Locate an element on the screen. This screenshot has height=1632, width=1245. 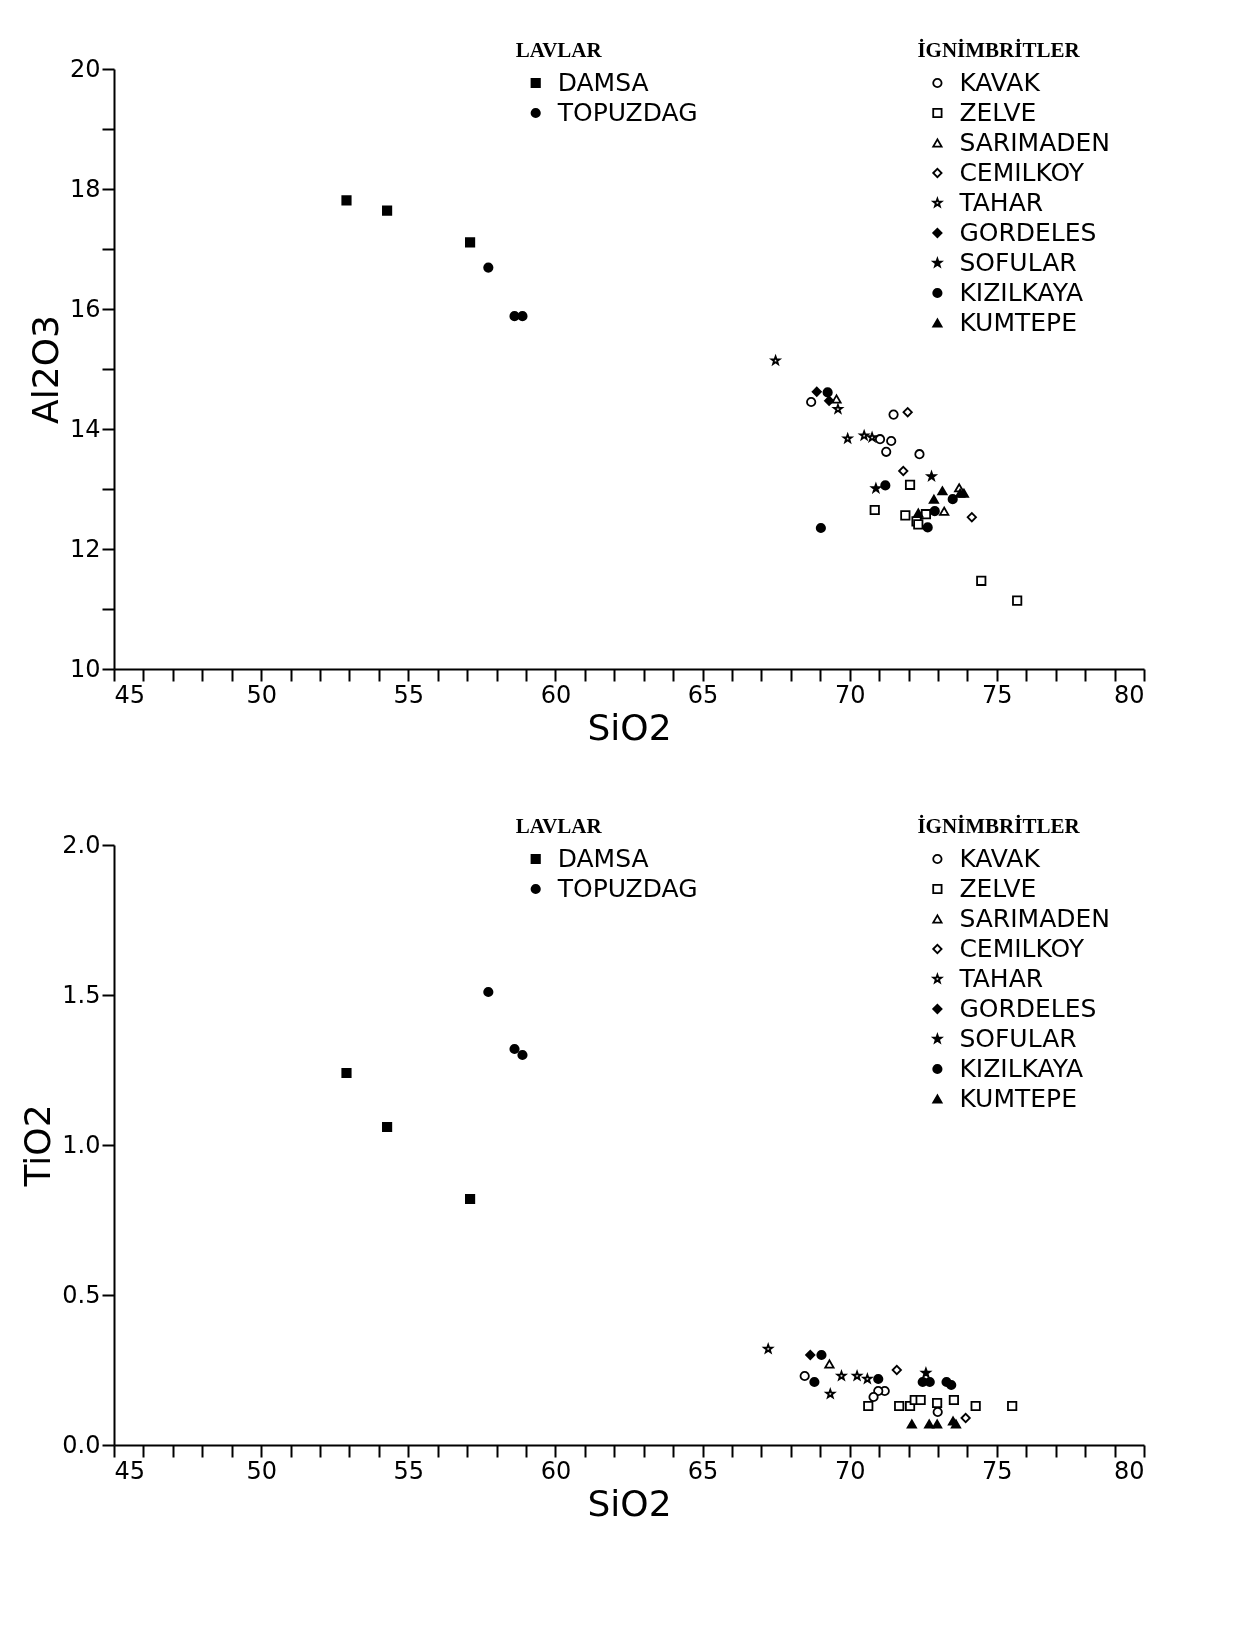
y-tick-label: 2.0 is located at coordinates (81, 844).